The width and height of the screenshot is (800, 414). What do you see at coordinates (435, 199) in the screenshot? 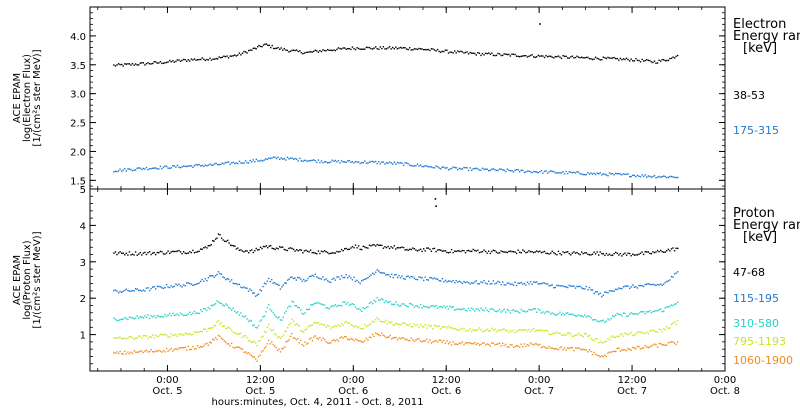
I see `outlier-point` at bounding box center [435, 199].